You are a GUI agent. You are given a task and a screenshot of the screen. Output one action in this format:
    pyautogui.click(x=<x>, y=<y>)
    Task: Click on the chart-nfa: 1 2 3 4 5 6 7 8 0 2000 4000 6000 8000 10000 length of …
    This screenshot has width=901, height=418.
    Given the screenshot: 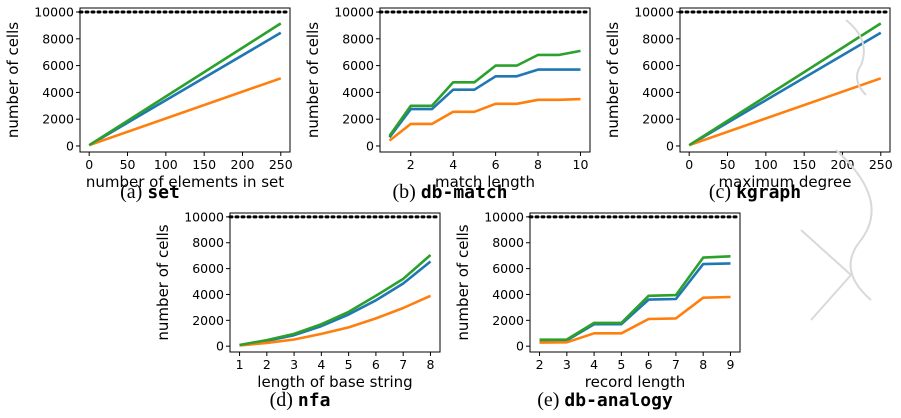 What is the action you would take?
    pyautogui.click(x=298, y=300)
    